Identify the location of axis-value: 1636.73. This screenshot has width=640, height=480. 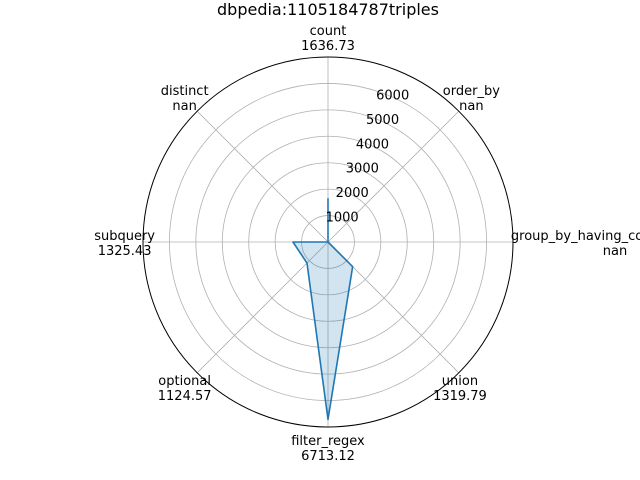
(328, 46).